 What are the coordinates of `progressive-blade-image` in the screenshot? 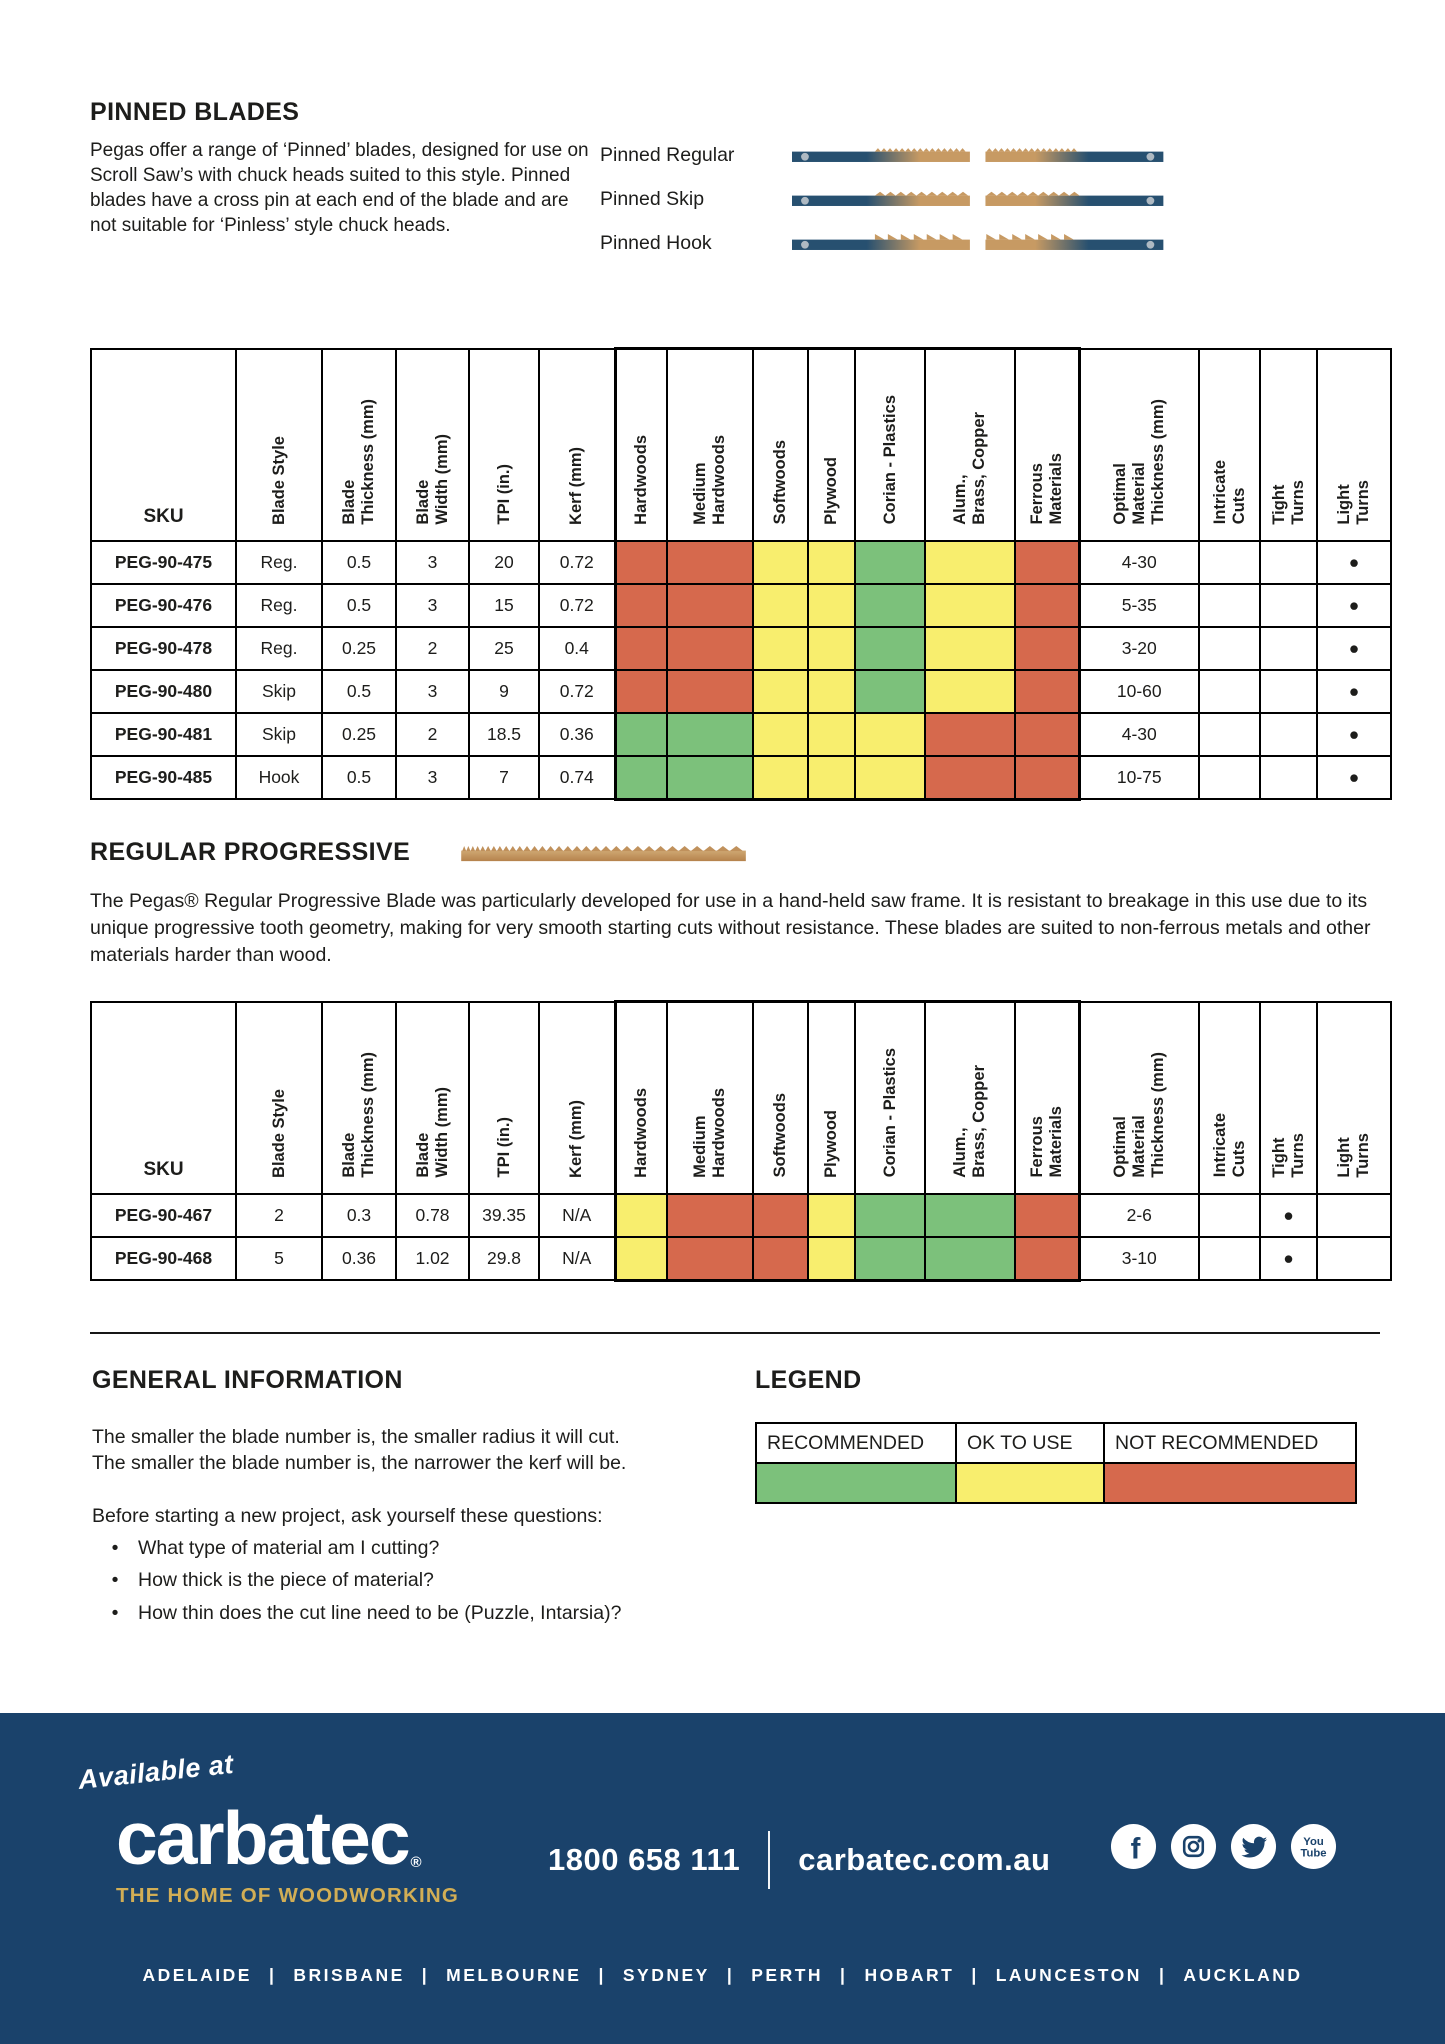 It's located at (604, 852).